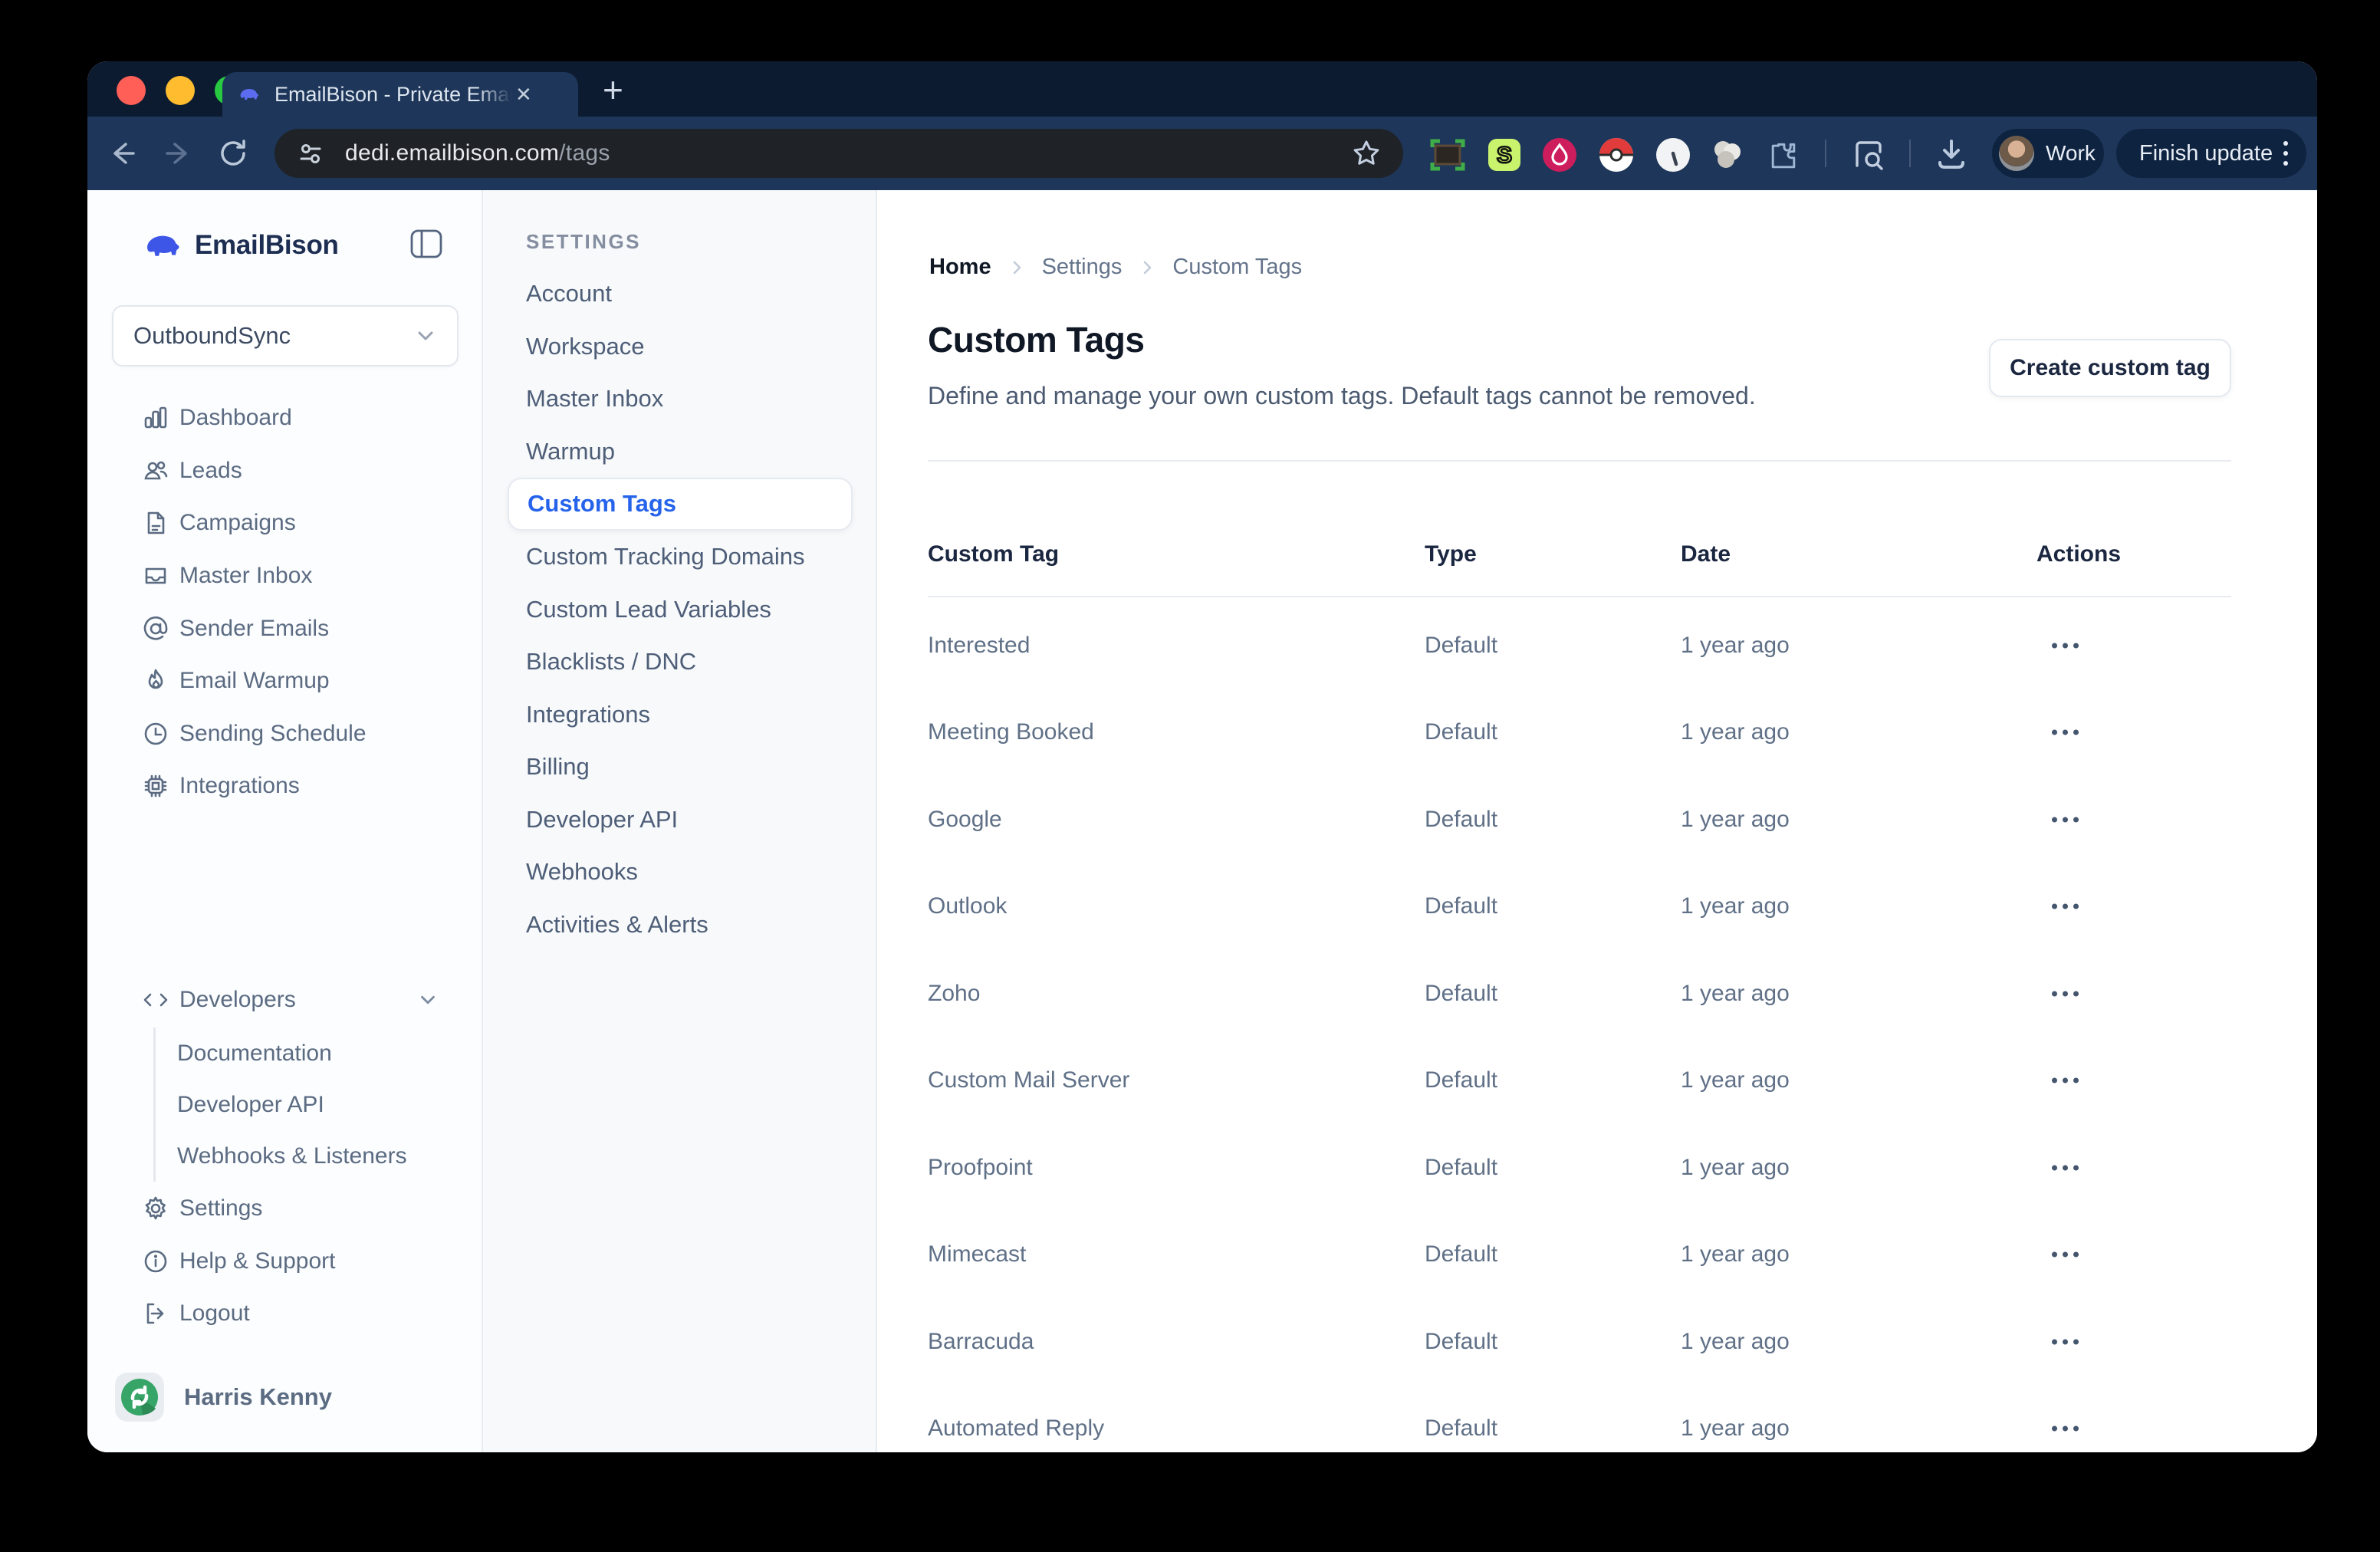 This screenshot has width=2380, height=1552. I want to click on table-row: Barracuda Default 1 year ago, so click(1580, 1342).